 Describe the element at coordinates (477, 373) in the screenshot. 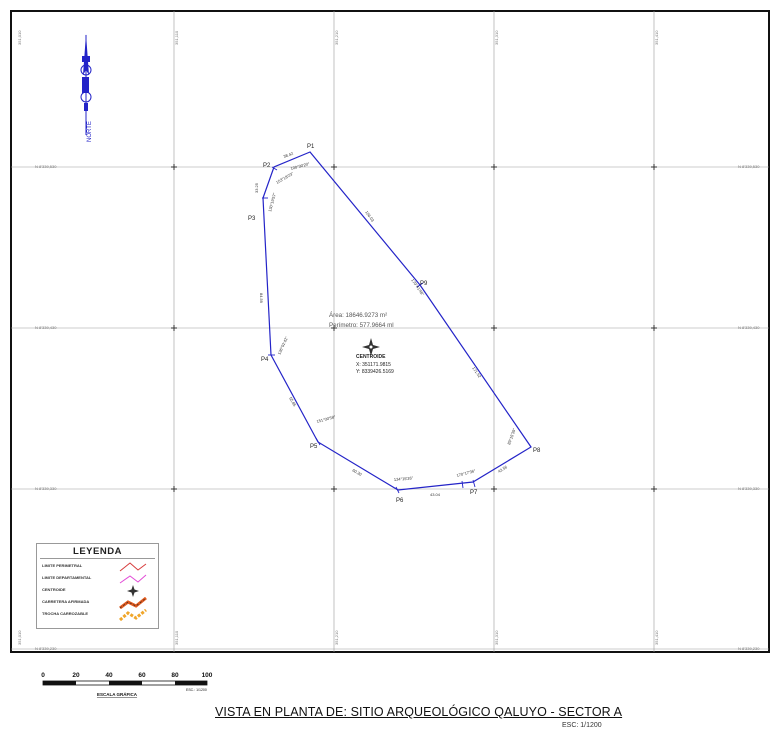

I see `side-length-p8-p9: 171.52` at that location.